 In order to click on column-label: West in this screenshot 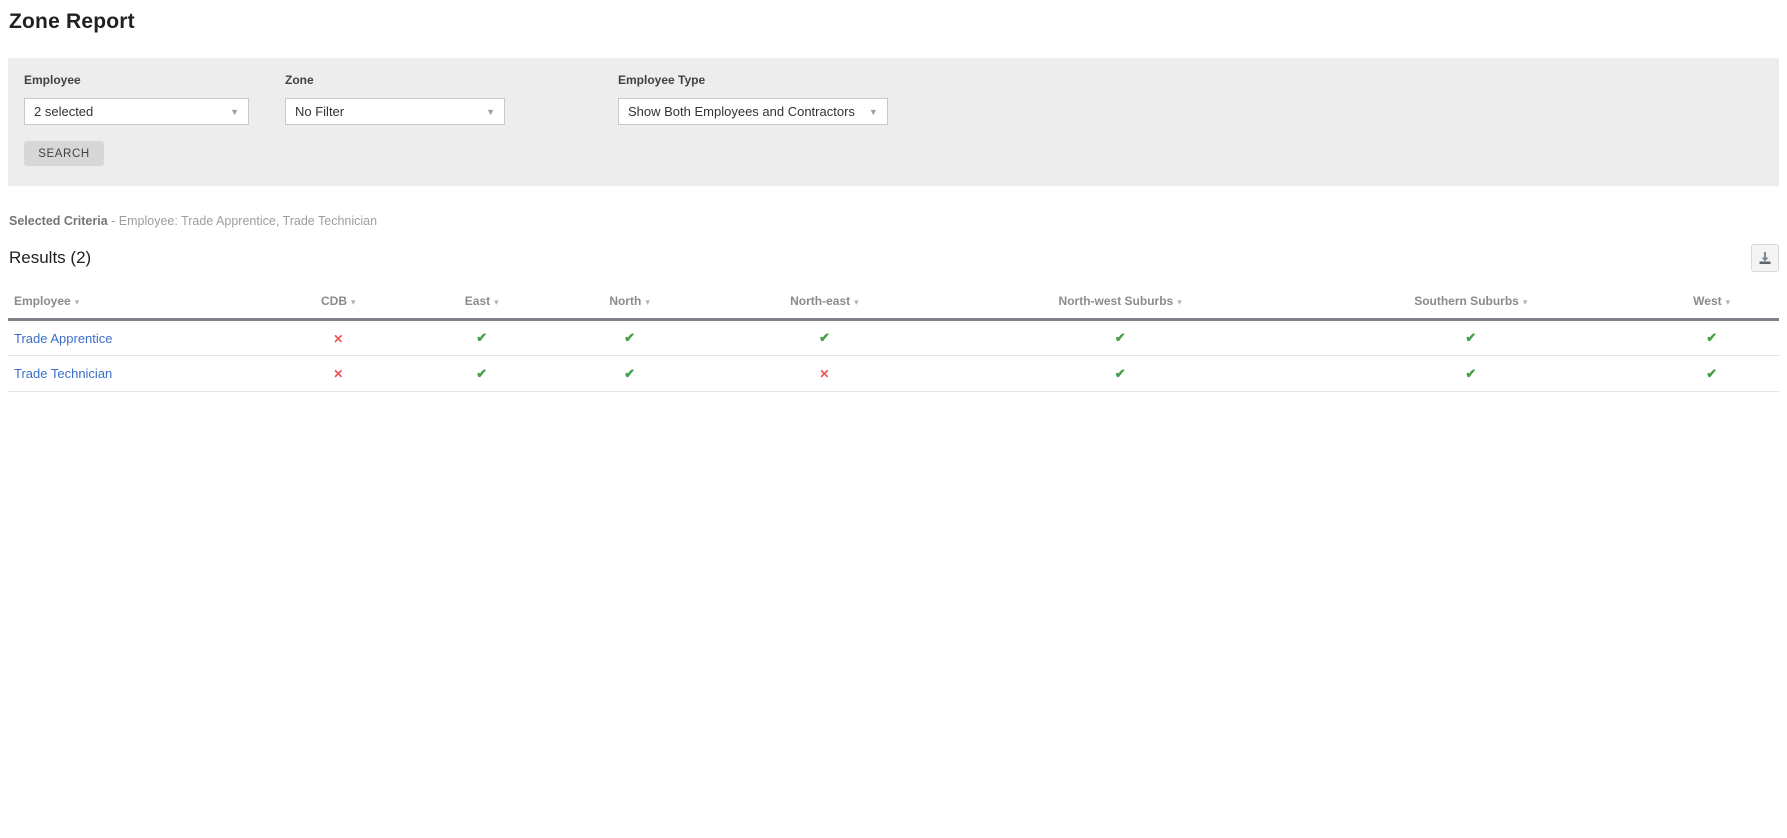, I will do `click(1707, 301)`.